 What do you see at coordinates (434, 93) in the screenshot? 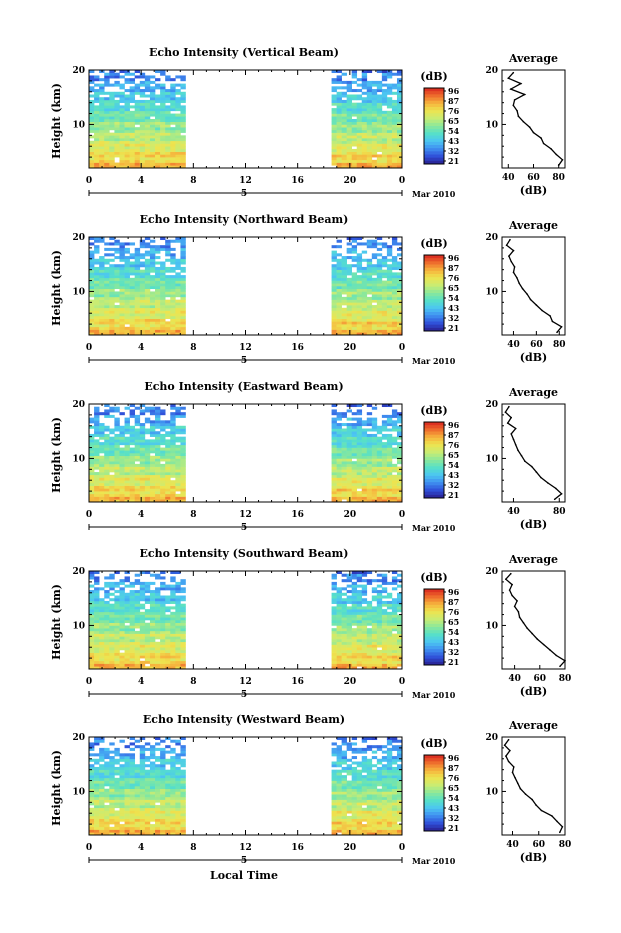
I see `colorbar-segment` at bounding box center [434, 93].